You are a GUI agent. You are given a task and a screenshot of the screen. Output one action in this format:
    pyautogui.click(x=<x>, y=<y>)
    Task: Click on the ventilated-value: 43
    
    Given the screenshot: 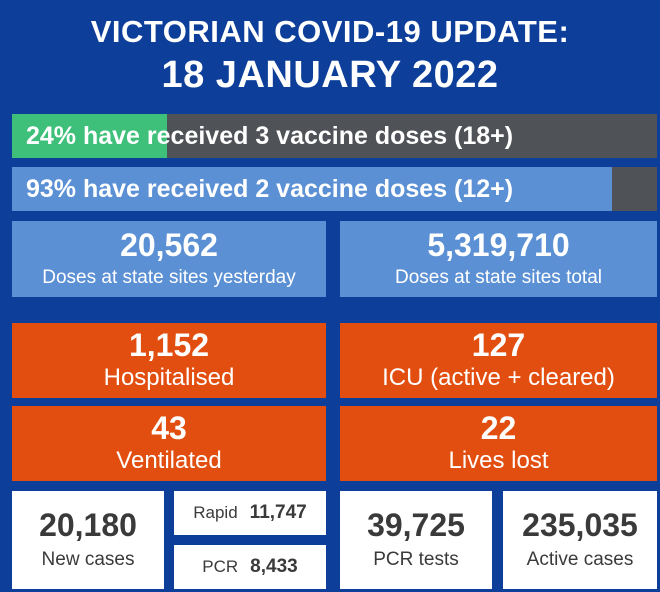 What is the action you would take?
    pyautogui.click(x=169, y=427)
    